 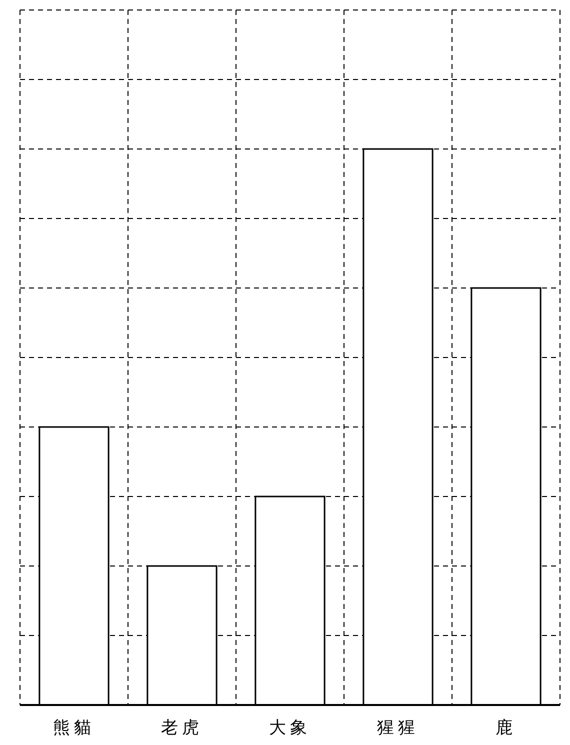 What do you see at coordinates (290, 728) in the screenshot?
I see `x-tick-label: 大象` at bounding box center [290, 728].